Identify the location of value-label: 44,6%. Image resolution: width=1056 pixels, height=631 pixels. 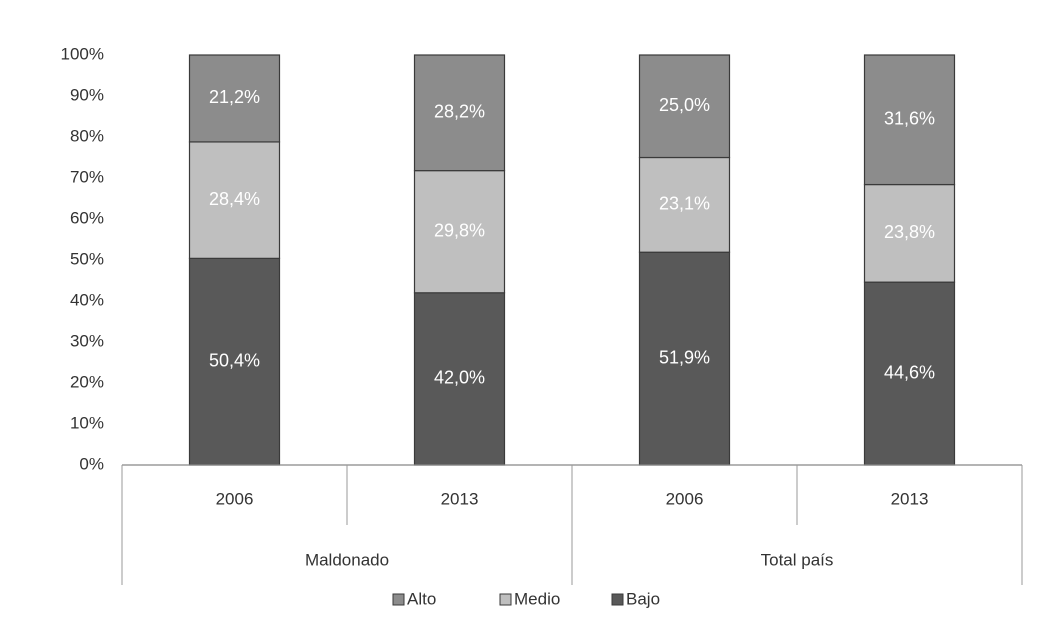
(909, 372).